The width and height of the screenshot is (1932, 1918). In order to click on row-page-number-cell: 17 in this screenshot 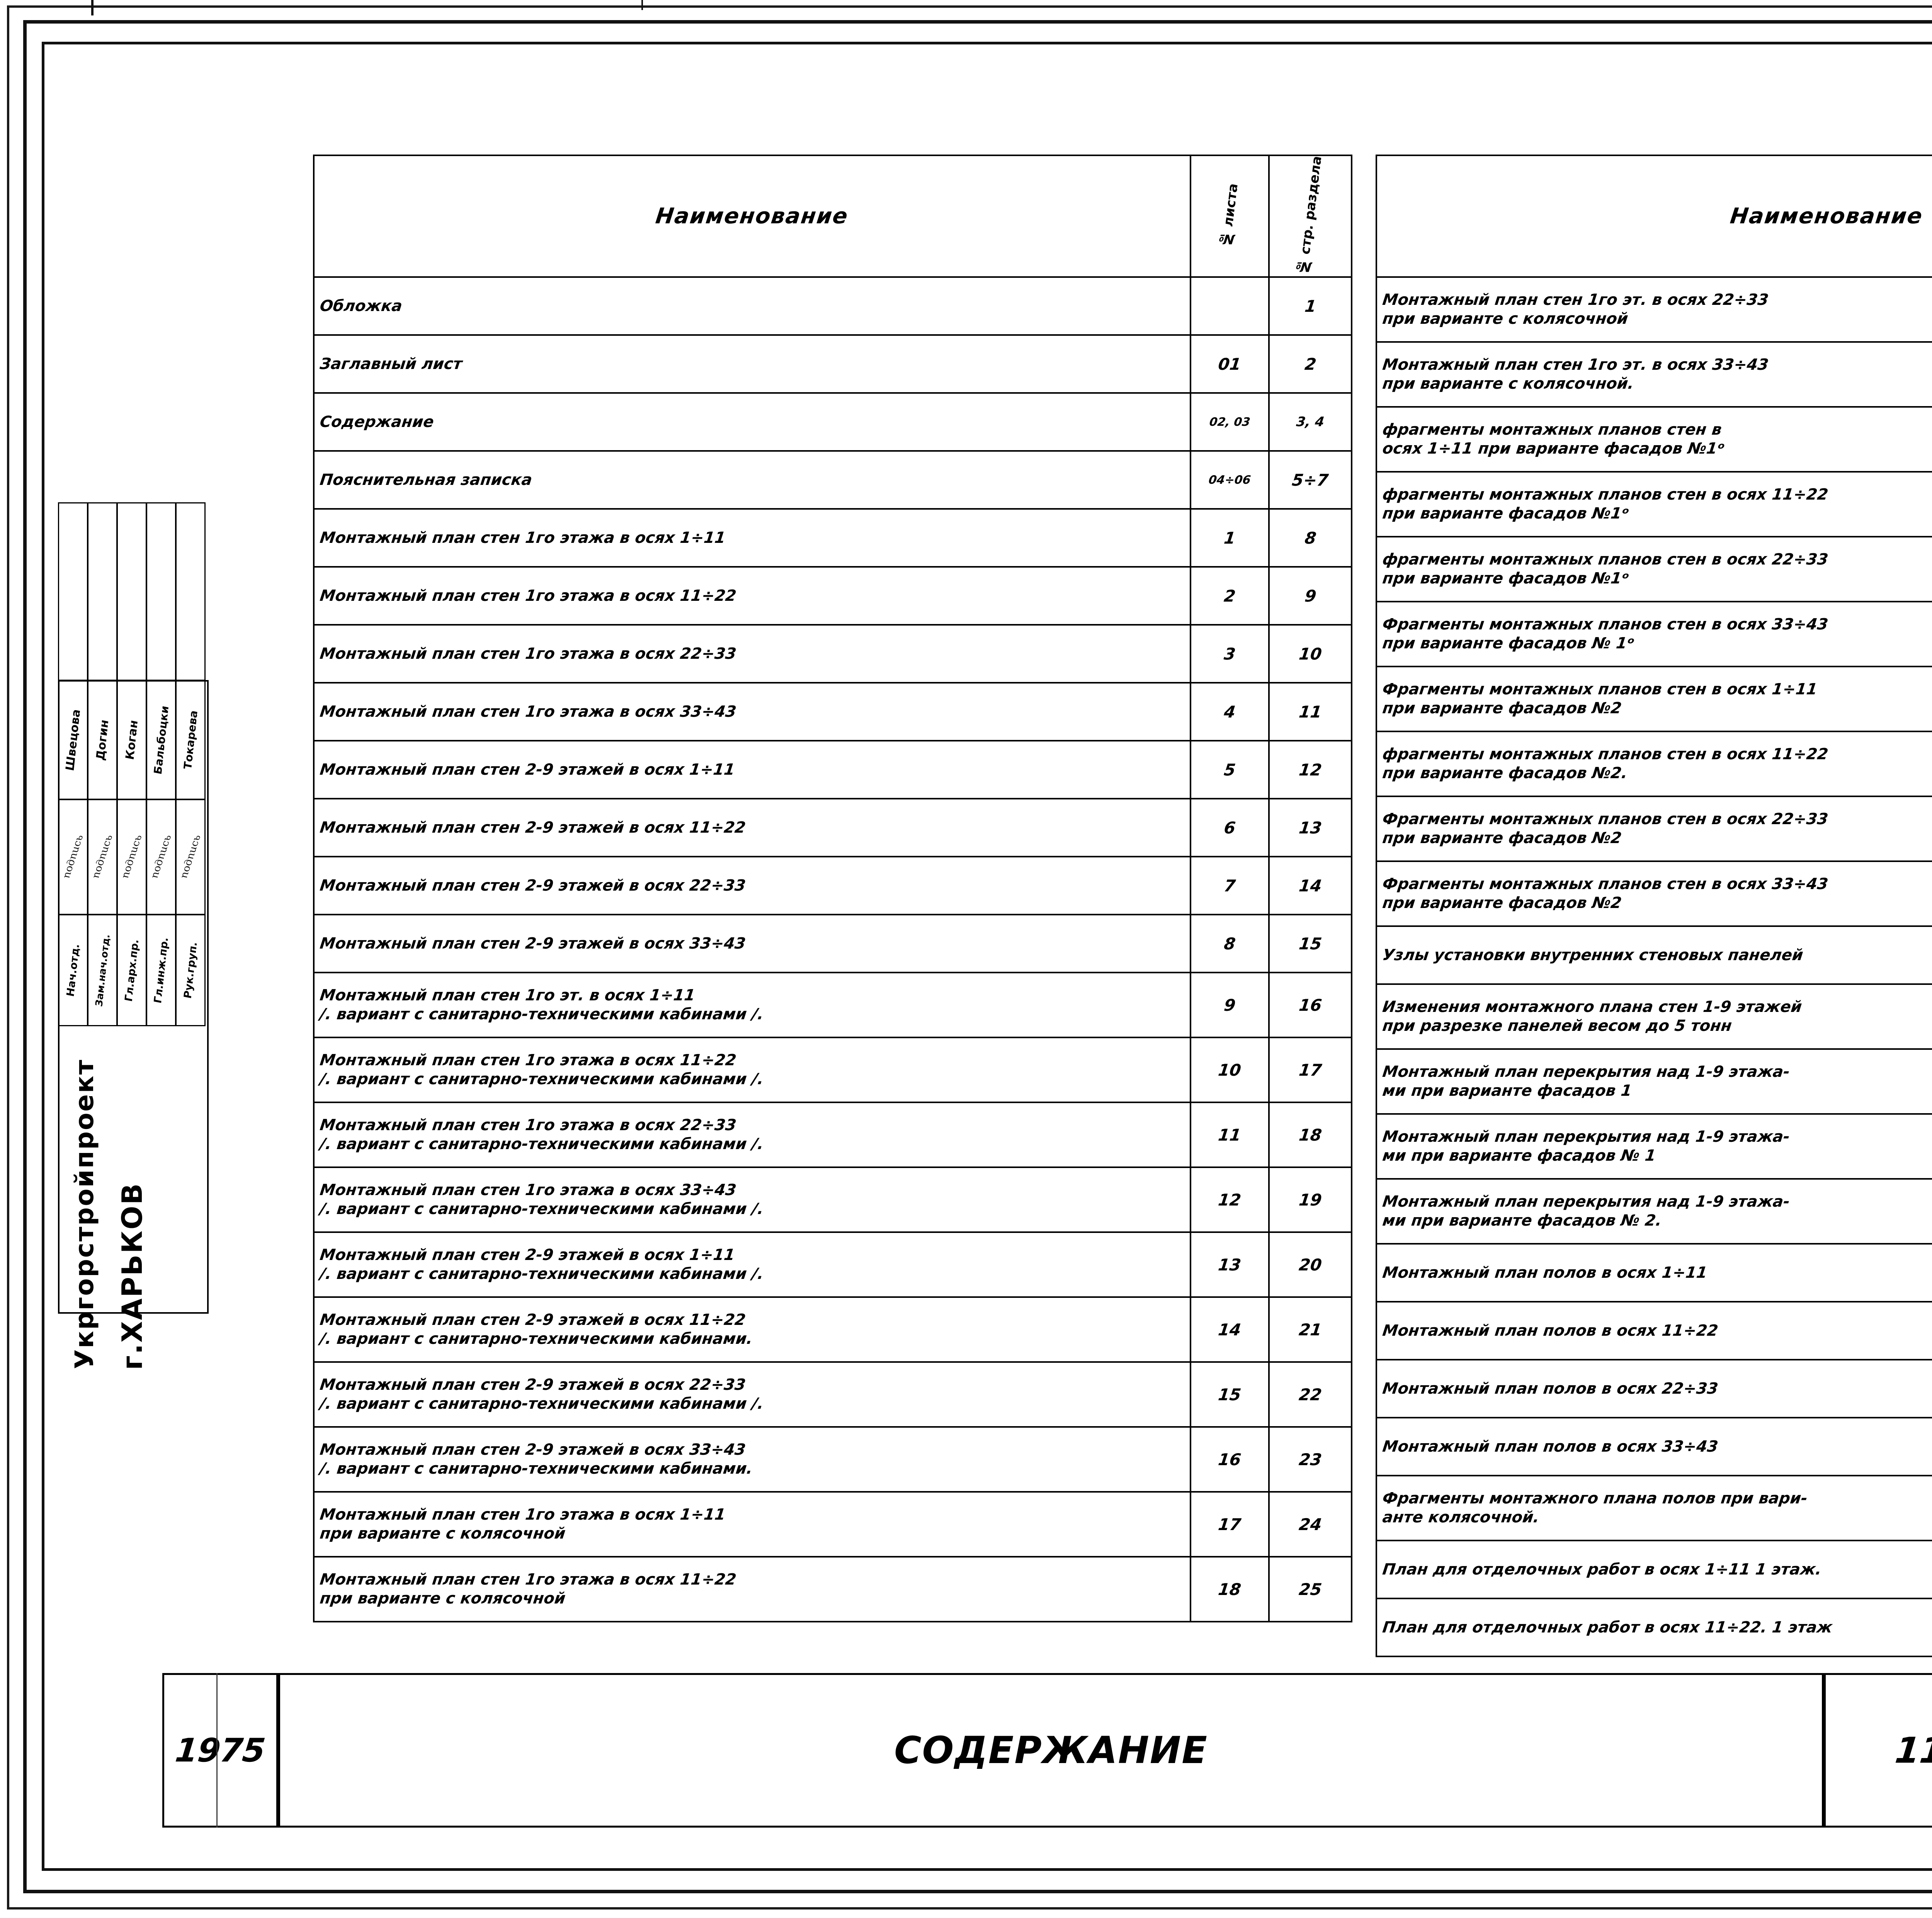, I will do `click(1310, 1070)`.